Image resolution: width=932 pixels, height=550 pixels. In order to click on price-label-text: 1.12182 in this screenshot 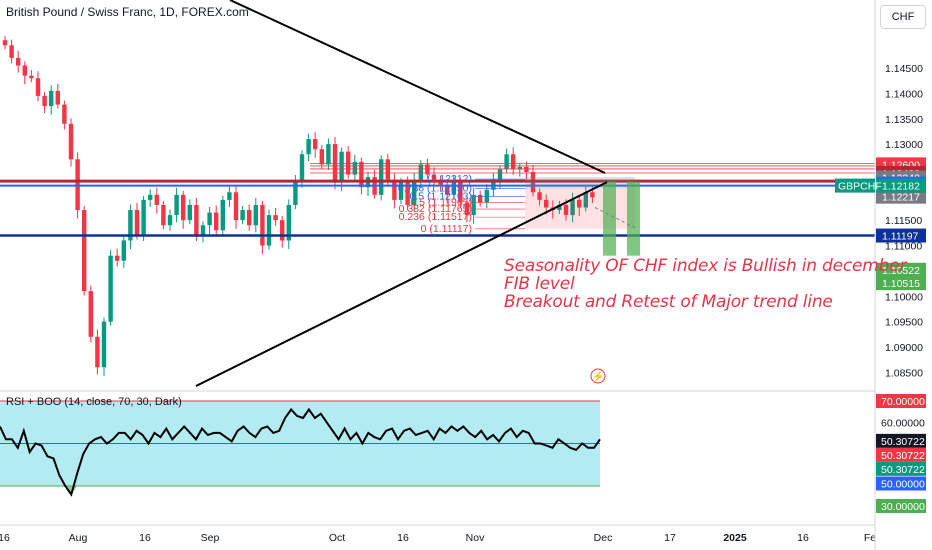, I will do `click(901, 187)`.